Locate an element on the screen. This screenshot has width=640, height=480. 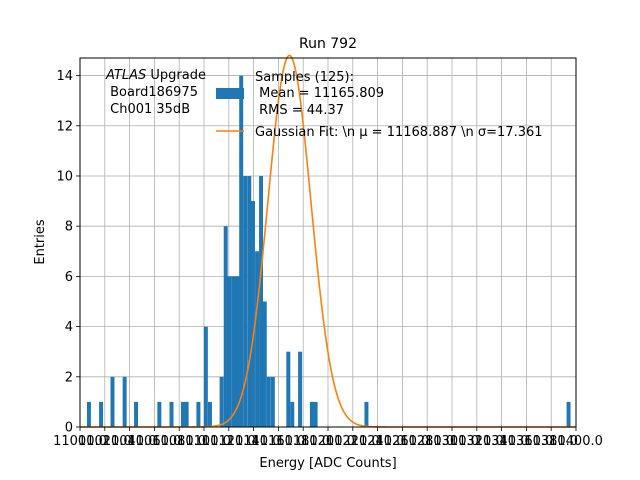
x-tick-label: 11140.0 is located at coordinates (254, 441).